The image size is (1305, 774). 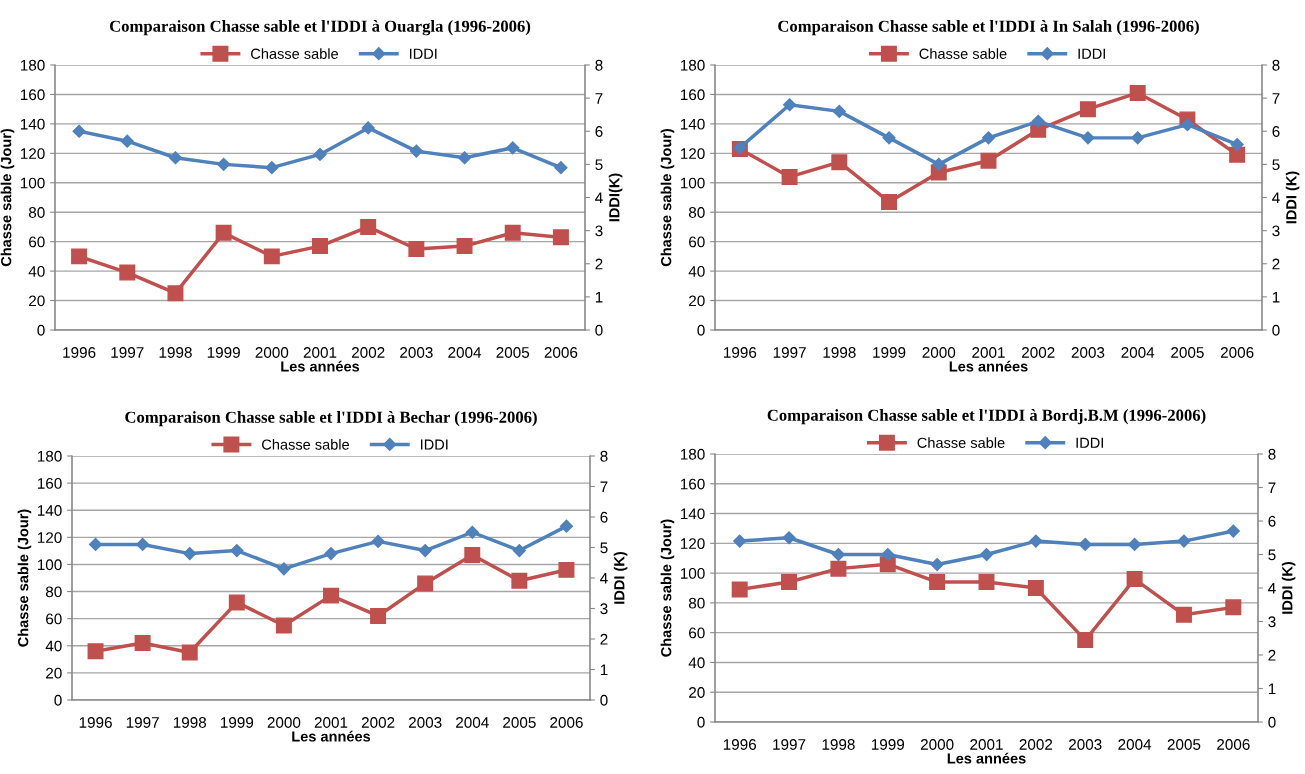 I want to click on x-tick-label: 2005, so click(x=1184, y=744).